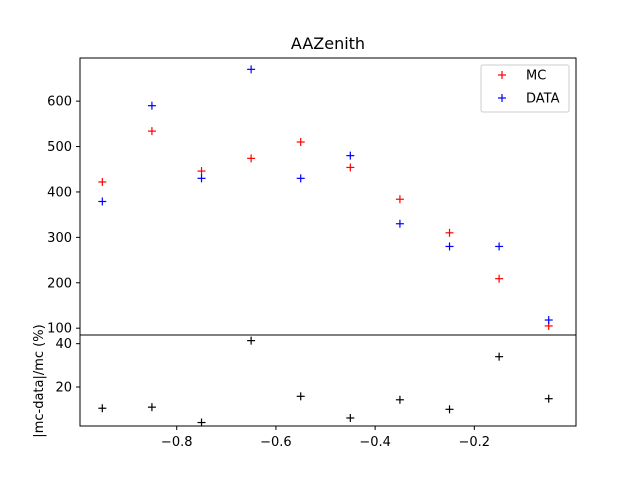 The image size is (640, 480). I want to click on legend-marker-data, so click(502, 98).